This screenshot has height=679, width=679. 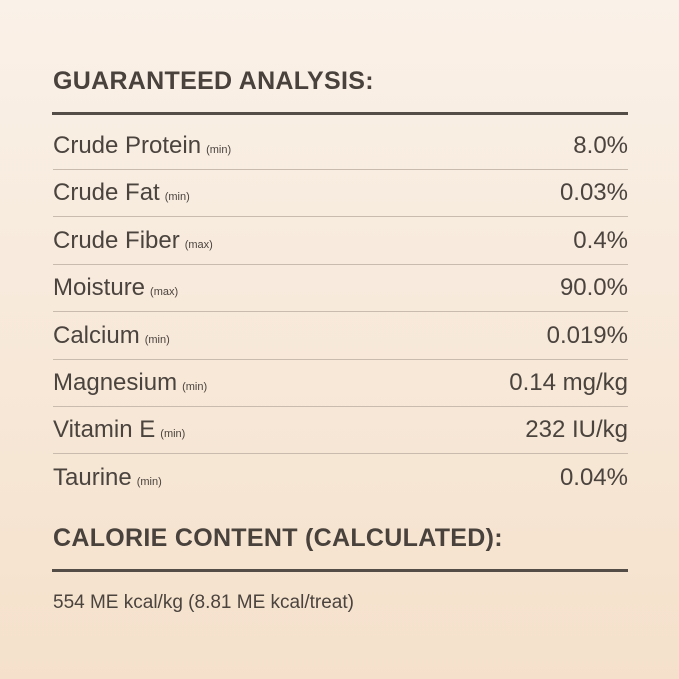 What do you see at coordinates (600, 240) in the screenshot?
I see `nutrient-value: 0.4%` at bounding box center [600, 240].